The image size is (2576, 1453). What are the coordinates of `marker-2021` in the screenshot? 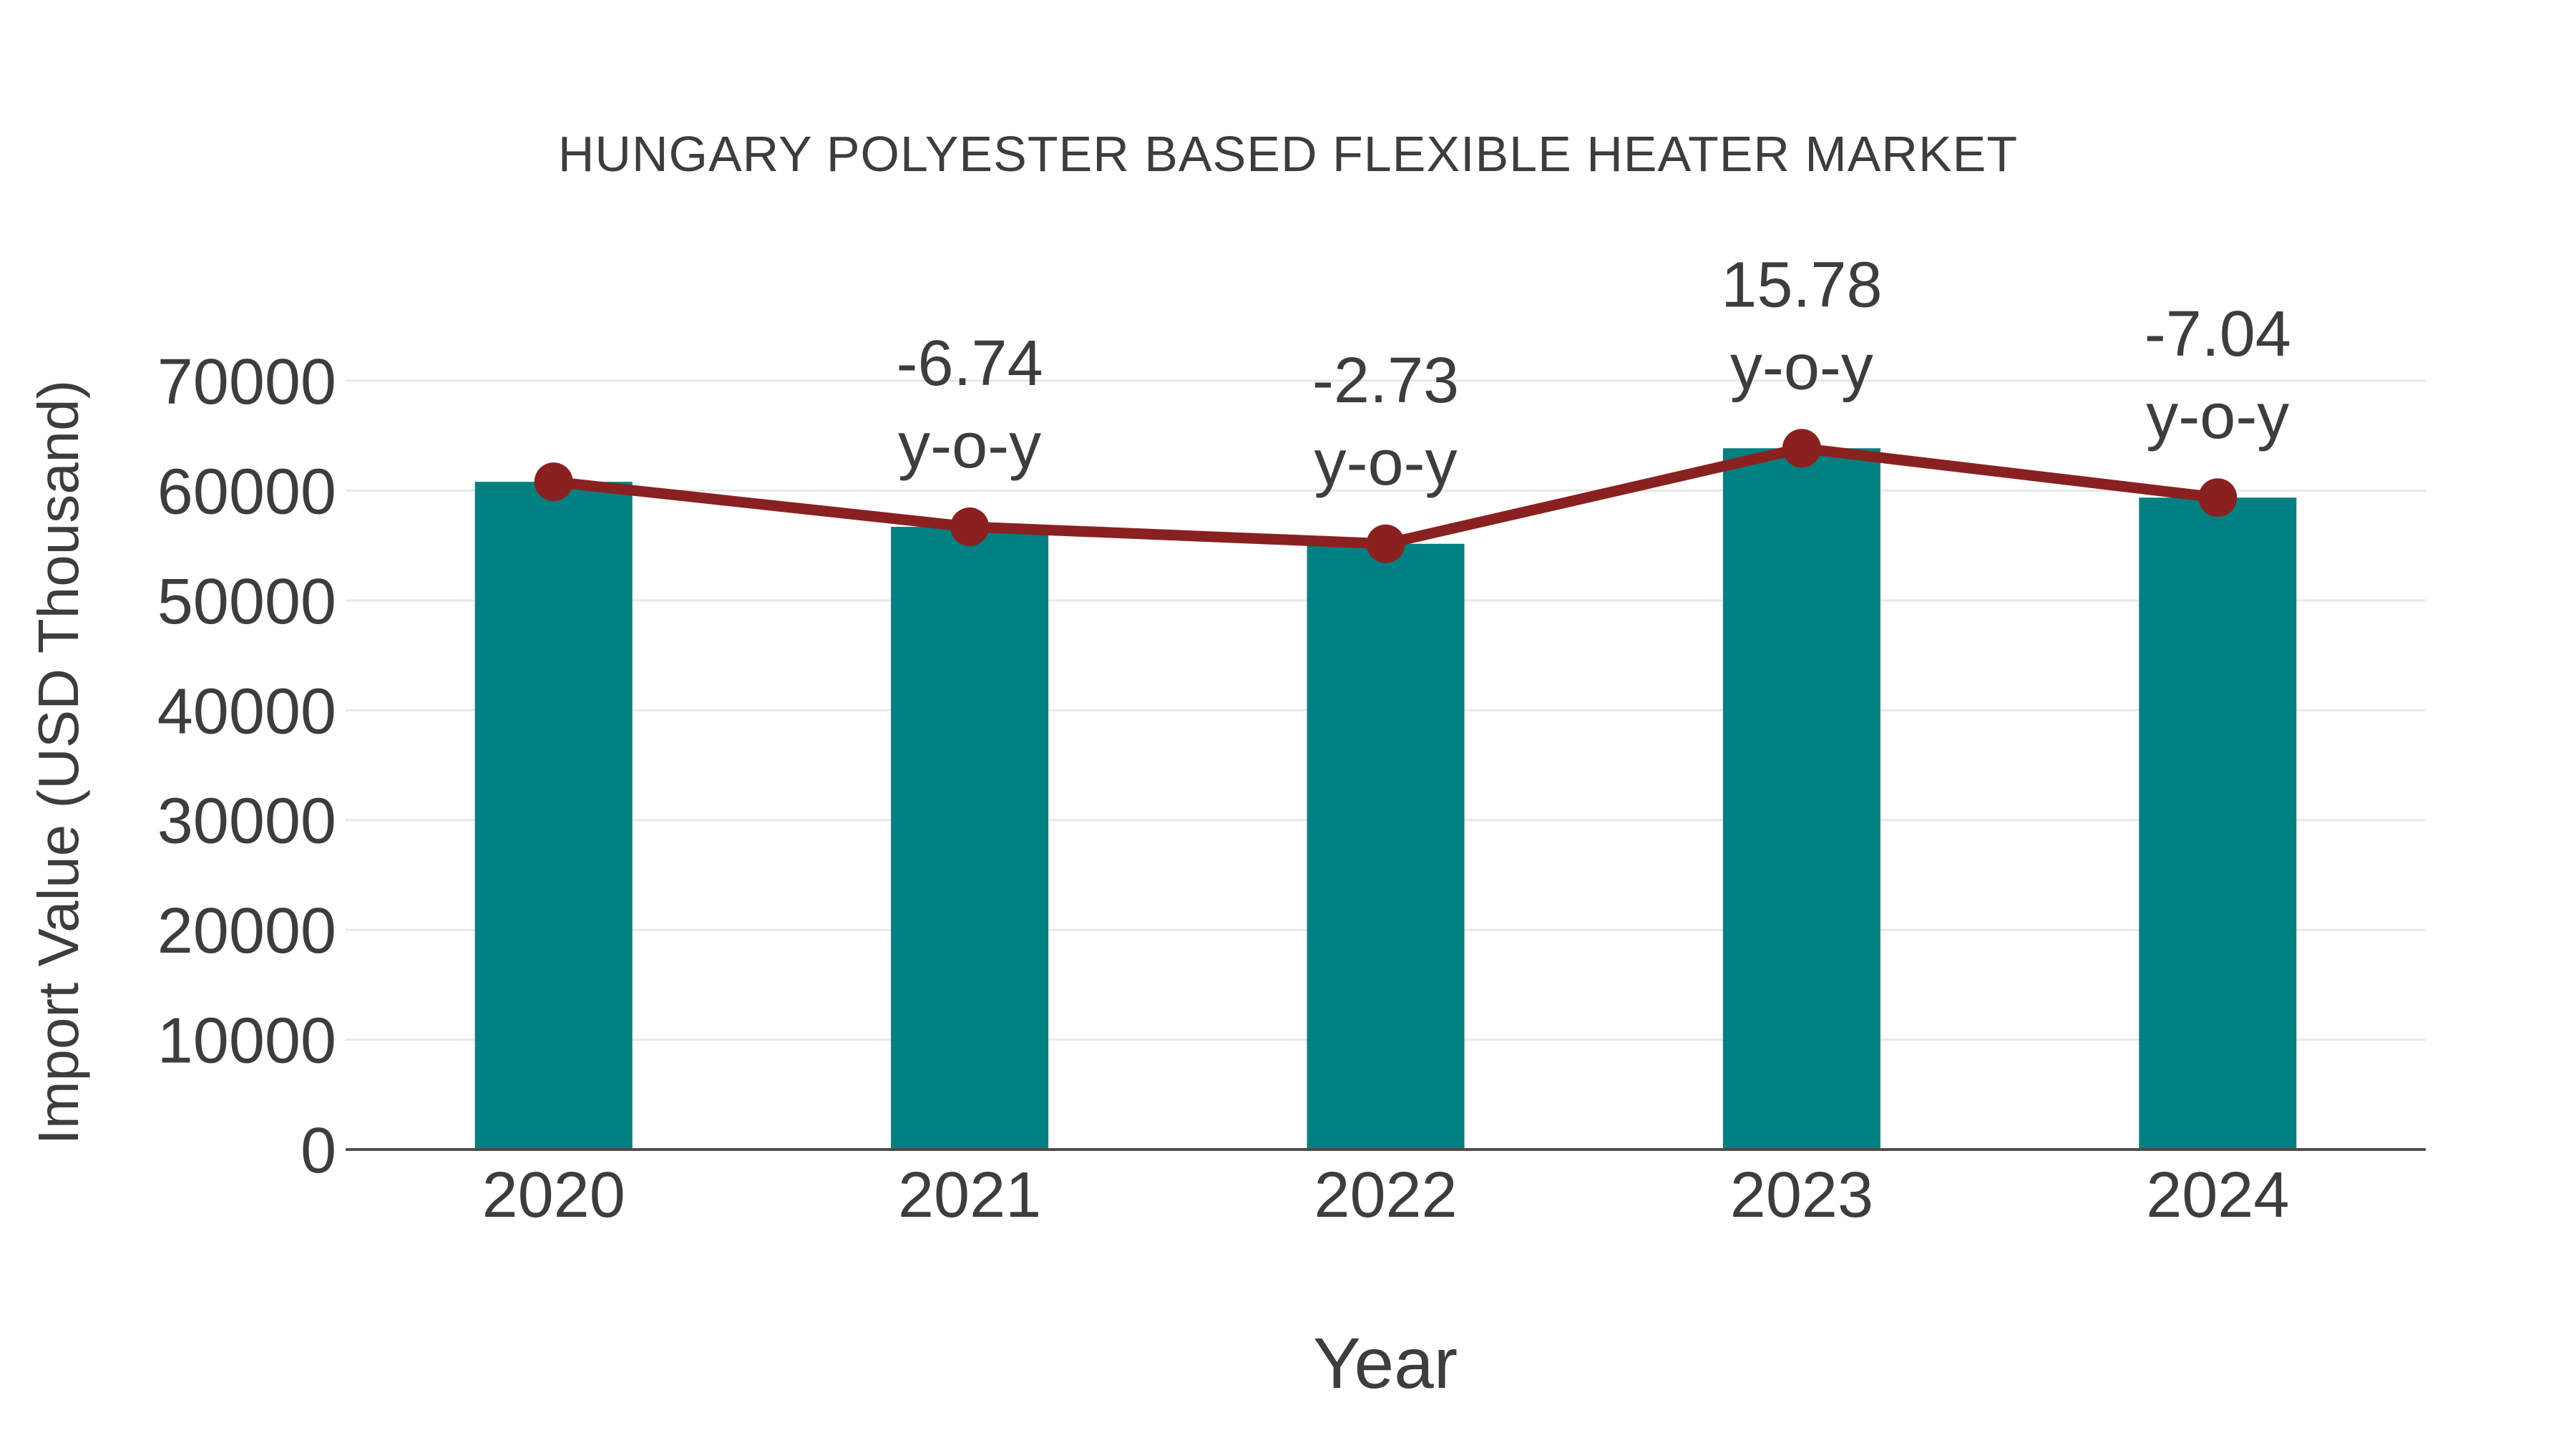 It's located at (970, 527).